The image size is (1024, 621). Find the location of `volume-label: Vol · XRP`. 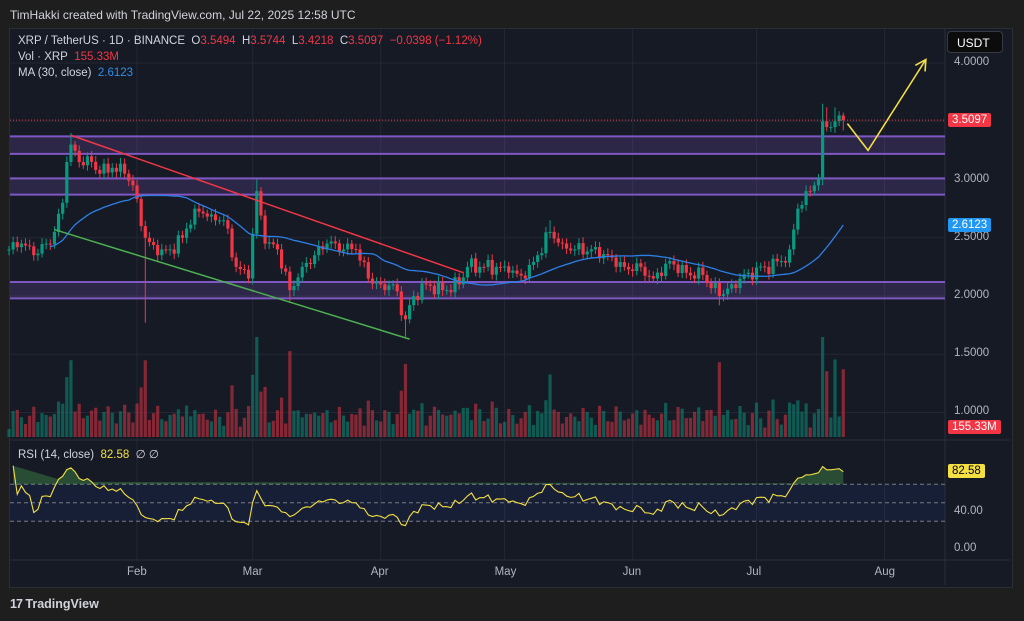

volume-label: Vol · XRP is located at coordinates (43, 57).